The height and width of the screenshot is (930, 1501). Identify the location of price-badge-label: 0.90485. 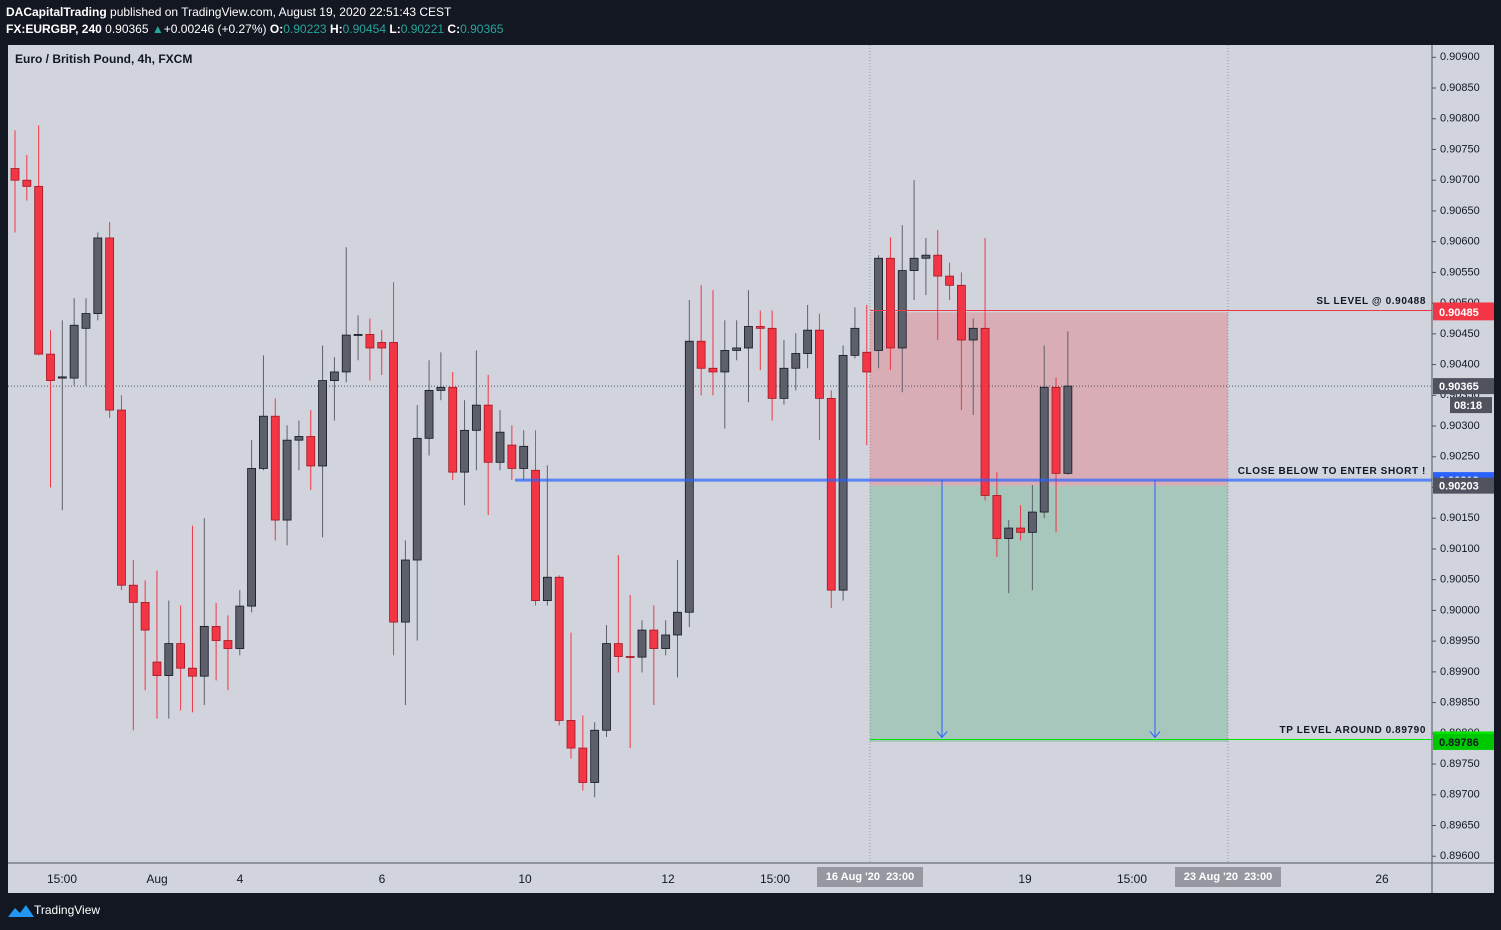
(1459, 313).